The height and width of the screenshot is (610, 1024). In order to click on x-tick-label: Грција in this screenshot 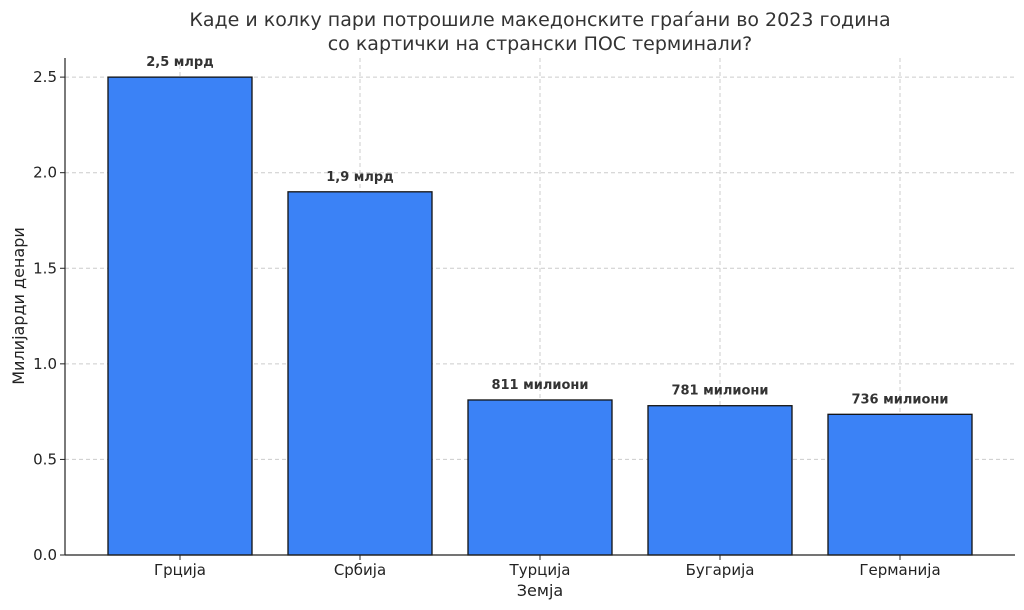, I will do `click(180, 570)`.